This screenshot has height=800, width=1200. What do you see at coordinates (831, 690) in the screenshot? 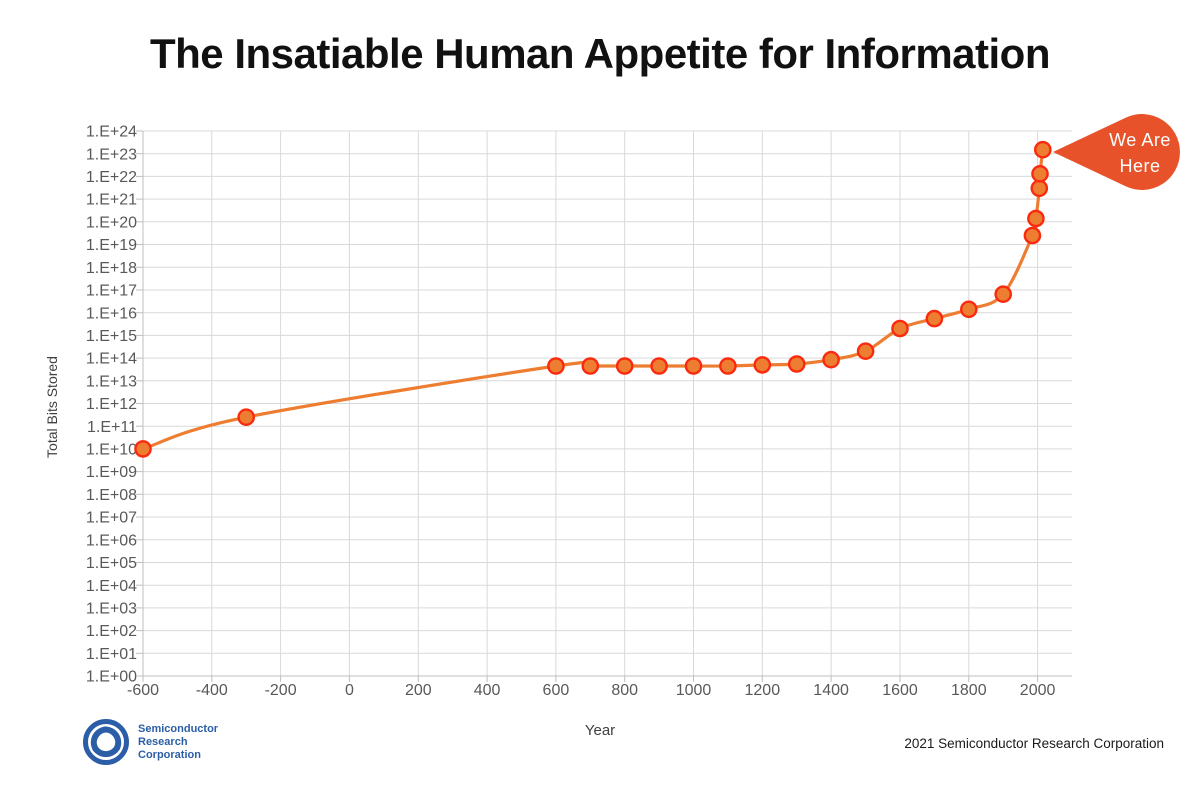
I see `x-tick-label: 1400` at bounding box center [831, 690].